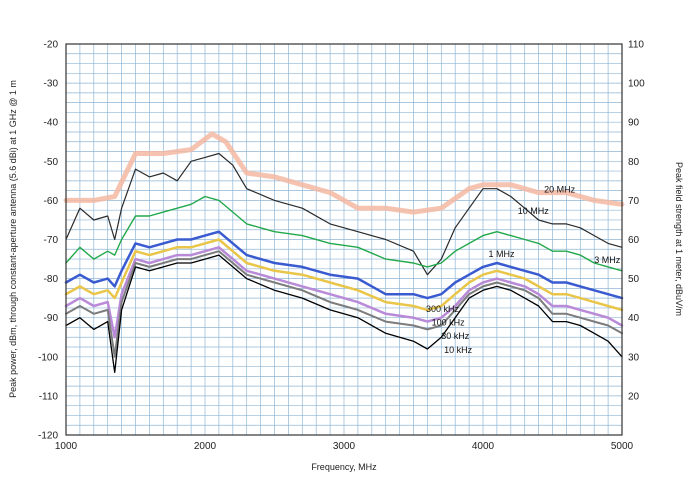  What do you see at coordinates (636, 84) in the screenshot?
I see `y2-tick-label: 100` at bounding box center [636, 84].